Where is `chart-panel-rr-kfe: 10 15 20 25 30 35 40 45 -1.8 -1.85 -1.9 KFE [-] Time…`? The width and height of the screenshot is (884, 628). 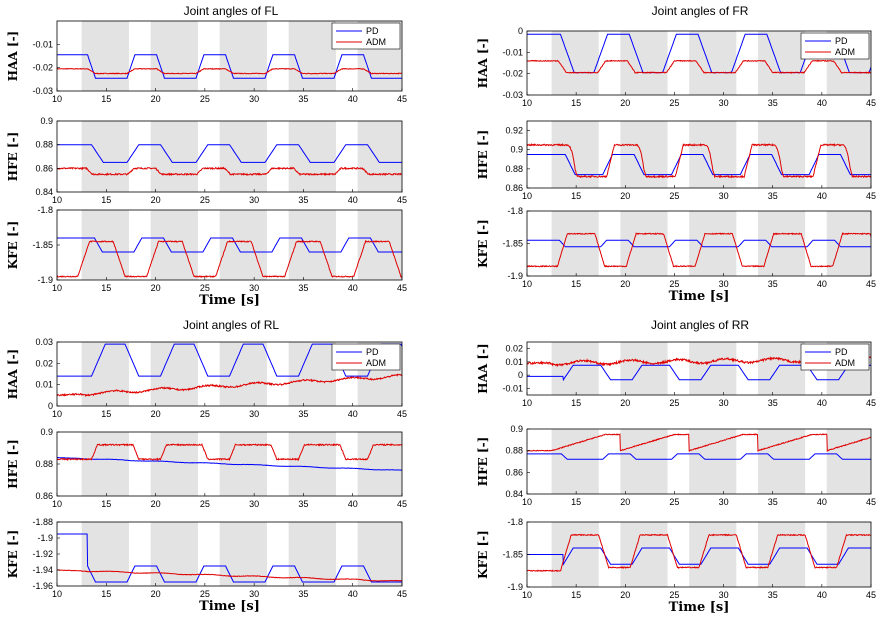
chart-panel-rr-kfe: 10 15 20 25 30 35 40 45 -1.8 -1.85 -1.9 KFE [-] Time… is located at coordinates (676, 566).